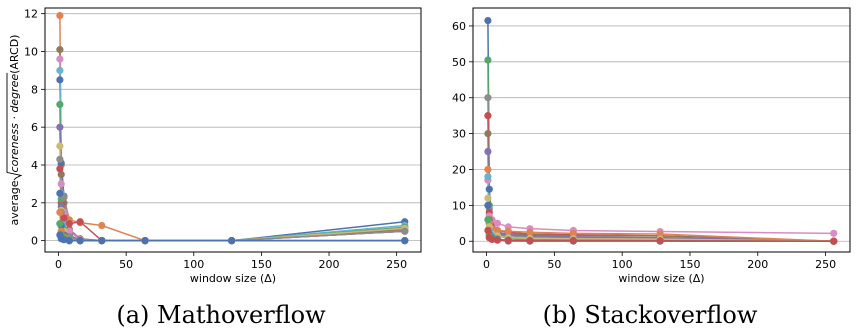  What do you see at coordinates (459, 134) in the screenshot?
I see `y-tick-label: 30` at bounding box center [459, 134].